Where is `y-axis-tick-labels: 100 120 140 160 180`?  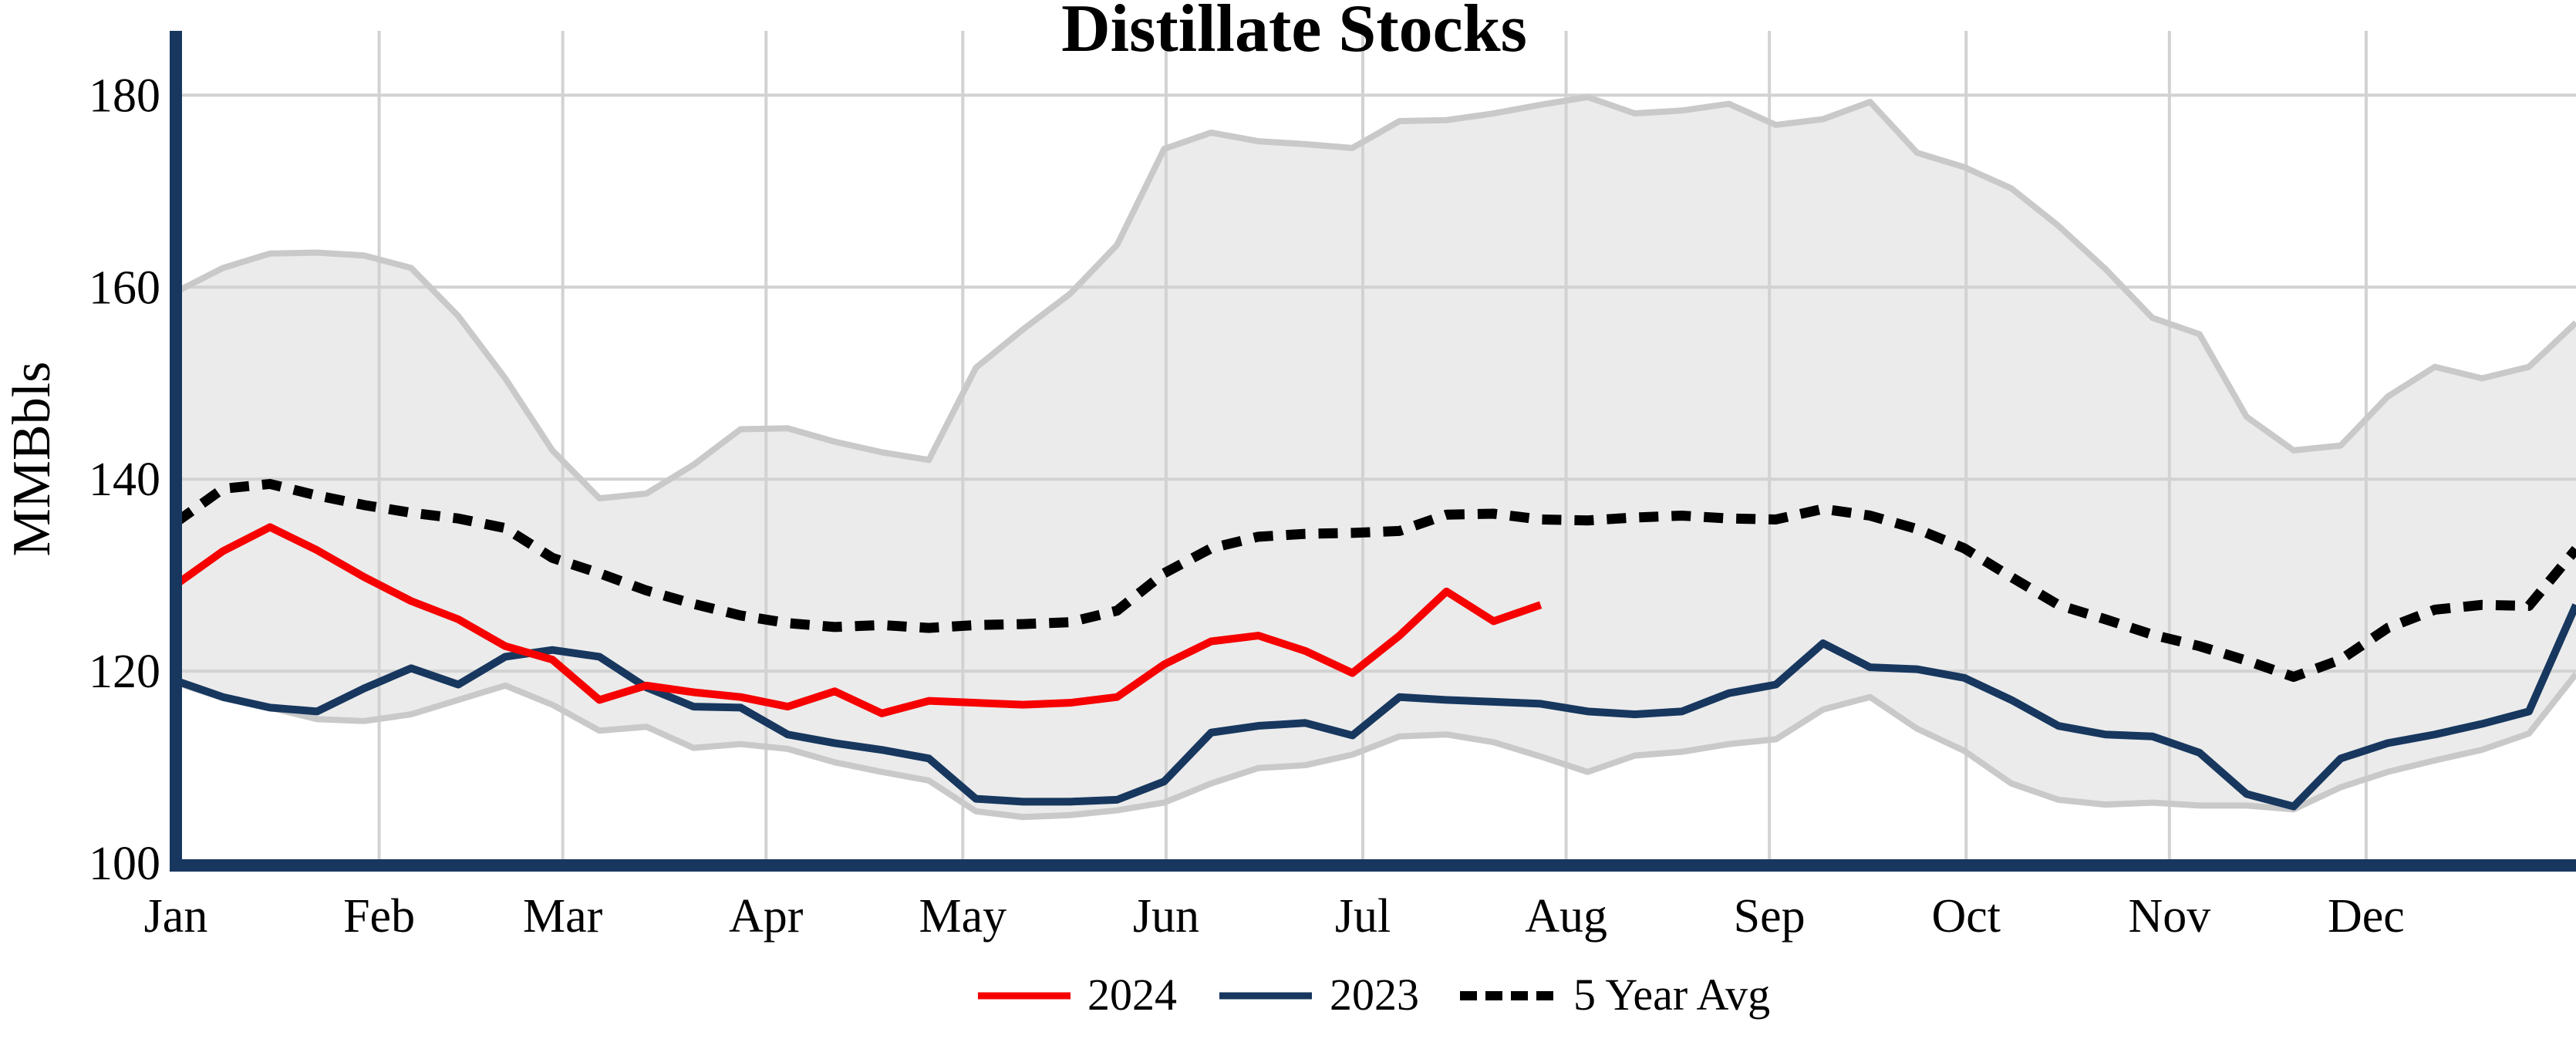 y-axis-tick-labels: 100 120 140 160 180 is located at coordinates (124, 479).